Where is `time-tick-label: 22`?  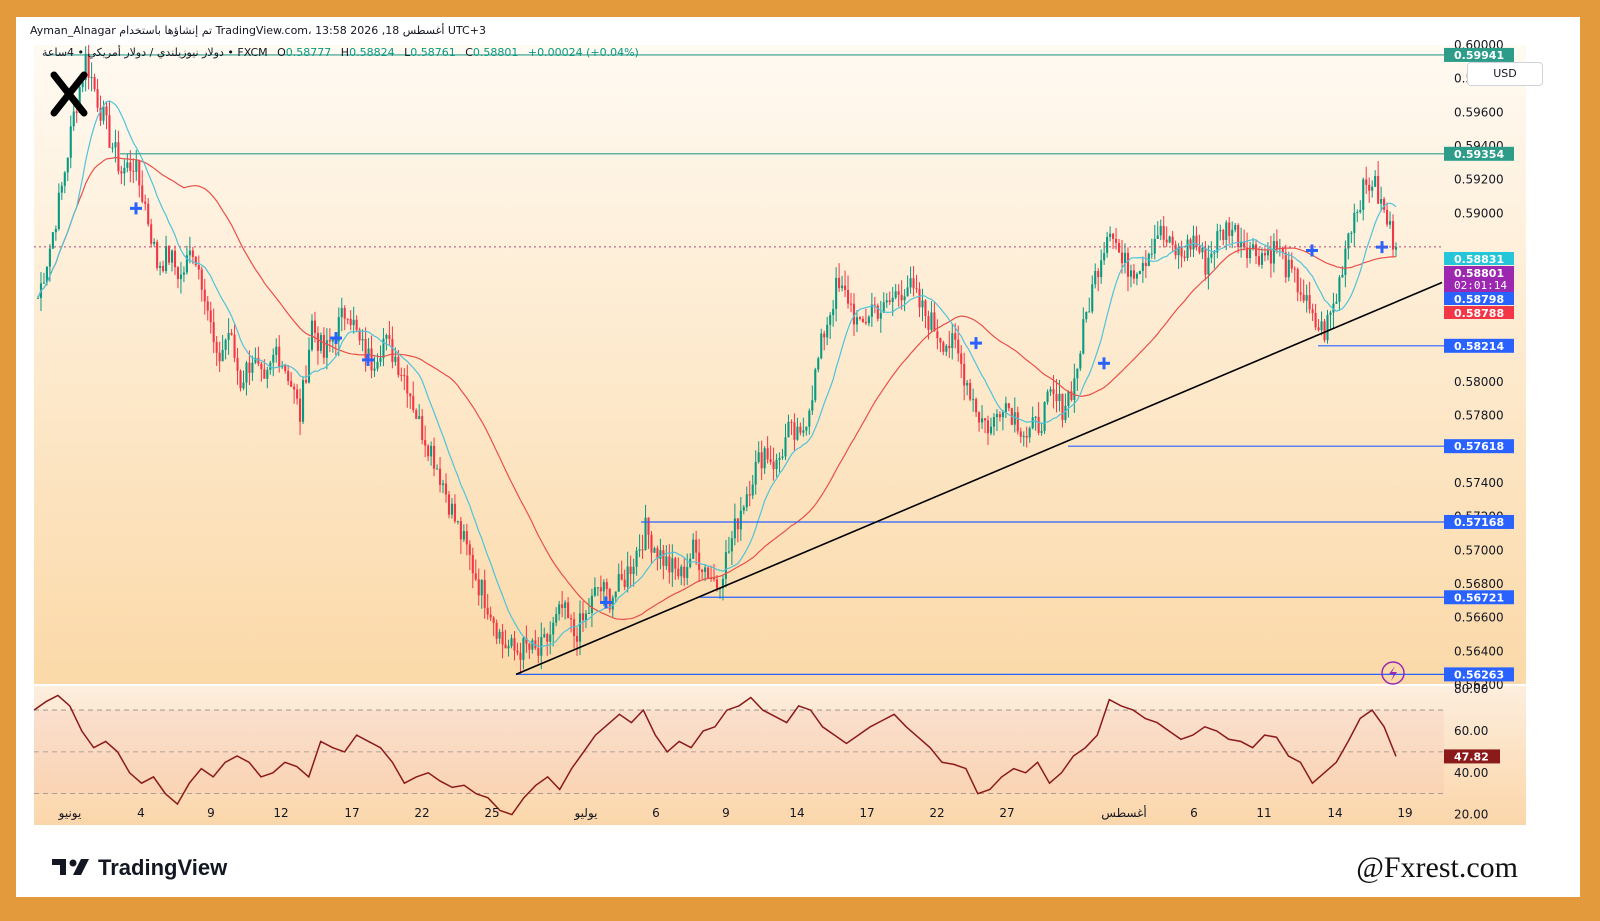 time-tick-label: 22 is located at coordinates (936, 813).